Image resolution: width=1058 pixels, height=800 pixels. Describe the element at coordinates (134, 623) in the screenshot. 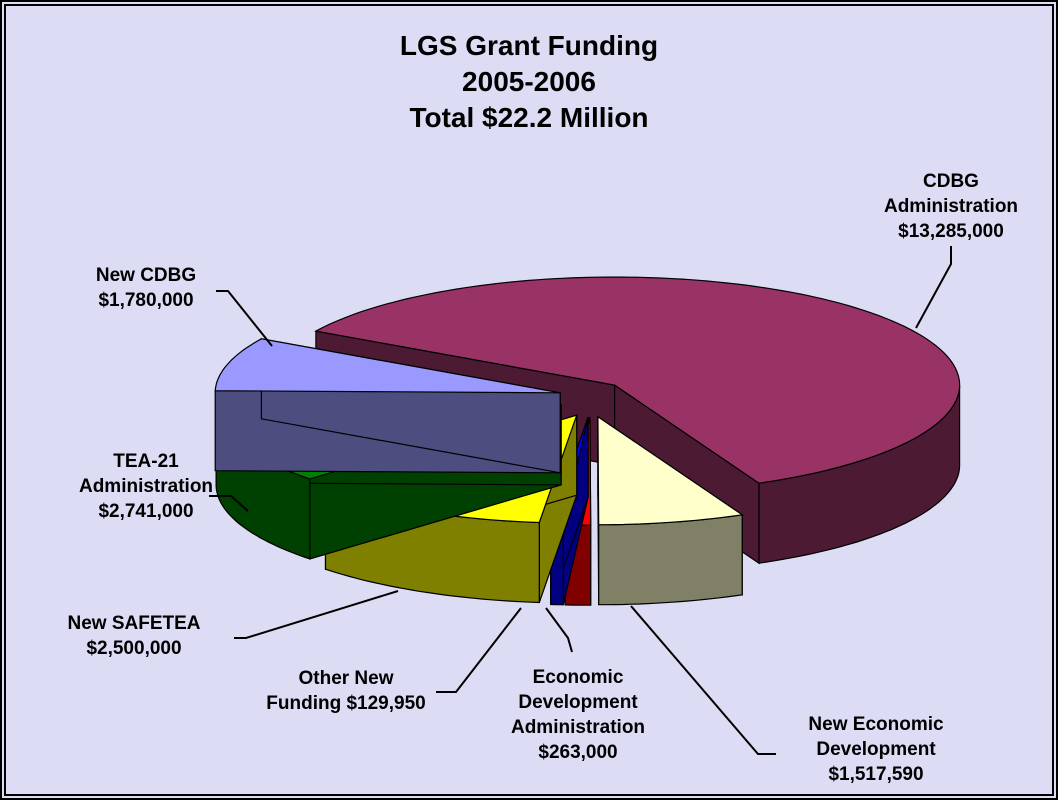

I see `category-label: New SAFETEA` at that location.